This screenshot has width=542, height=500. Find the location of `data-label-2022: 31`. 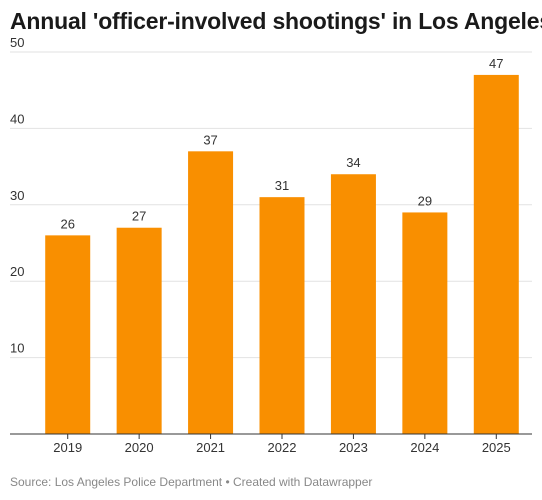

data-label-2022: 31 is located at coordinates (282, 185).